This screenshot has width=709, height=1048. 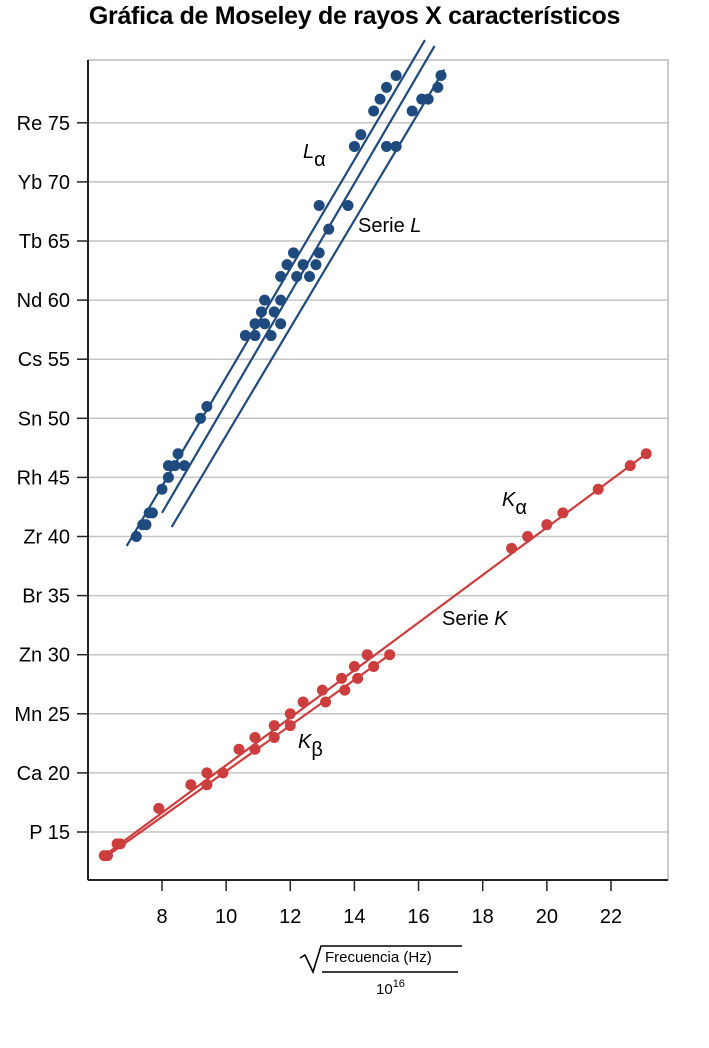 I want to click on series-k-beta, so click(x=248, y=755).